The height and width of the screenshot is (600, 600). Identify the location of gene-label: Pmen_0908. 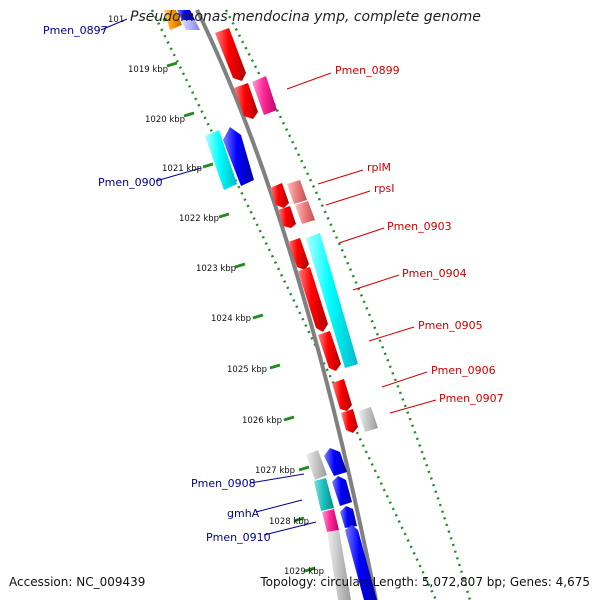
(223, 483).